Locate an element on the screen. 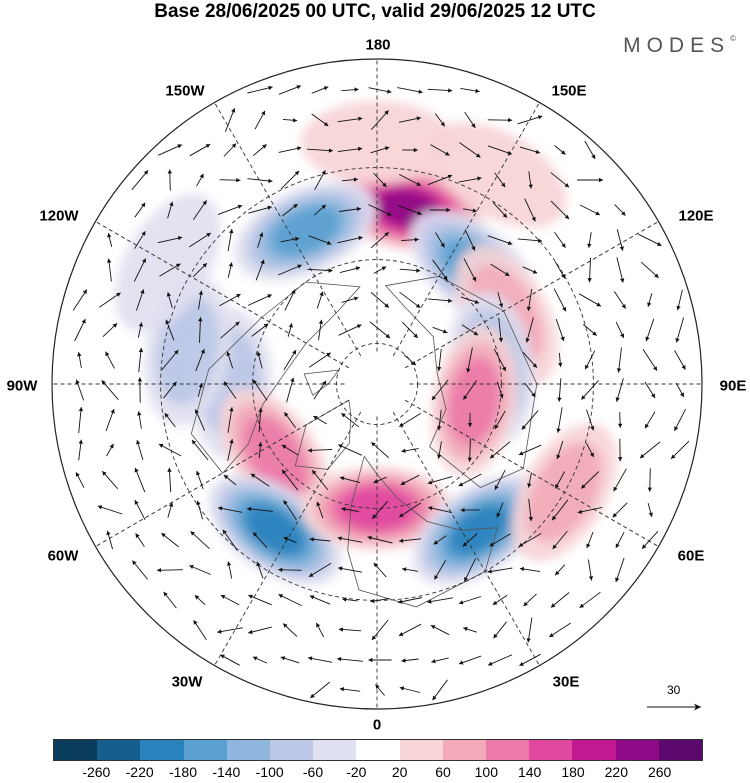 Image resolution: width=750 pixels, height=783 pixels. lon-label-60w: 60W is located at coordinates (63, 556).